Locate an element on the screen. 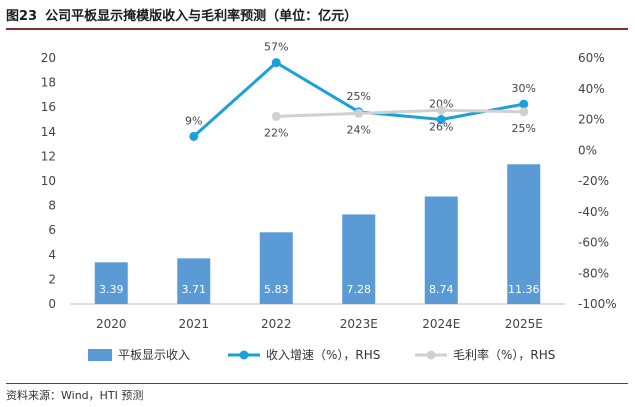 Image resolution: width=635 pixels, height=407 pixels. left-axis-tick-label: 4 is located at coordinates (52, 255).